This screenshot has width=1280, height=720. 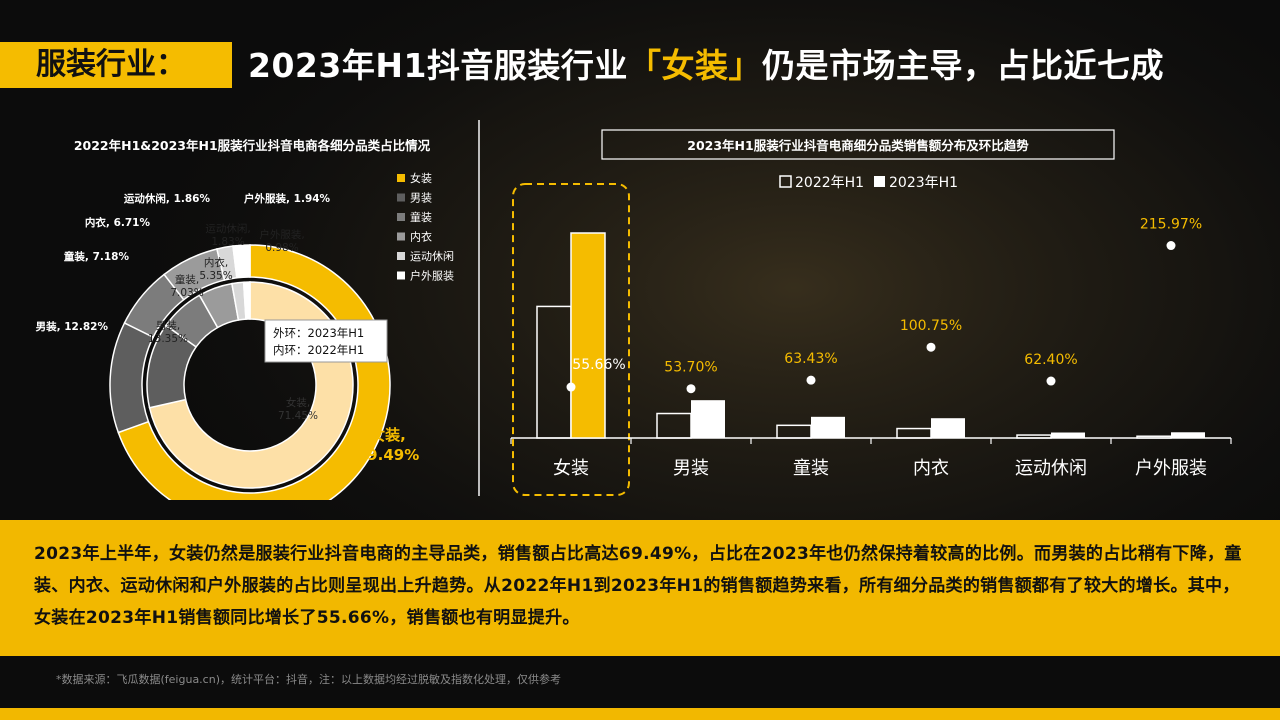 What do you see at coordinates (168, 332) in the screenshot?
I see `inner-ring-label-1: 男装, 13.35%` at bounding box center [168, 332].